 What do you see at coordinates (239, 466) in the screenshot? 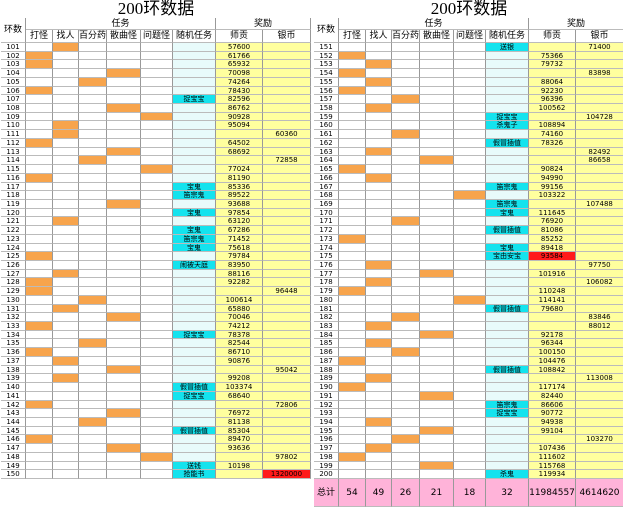
I see `exp-value: 10198` at bounding box center [239, 466].